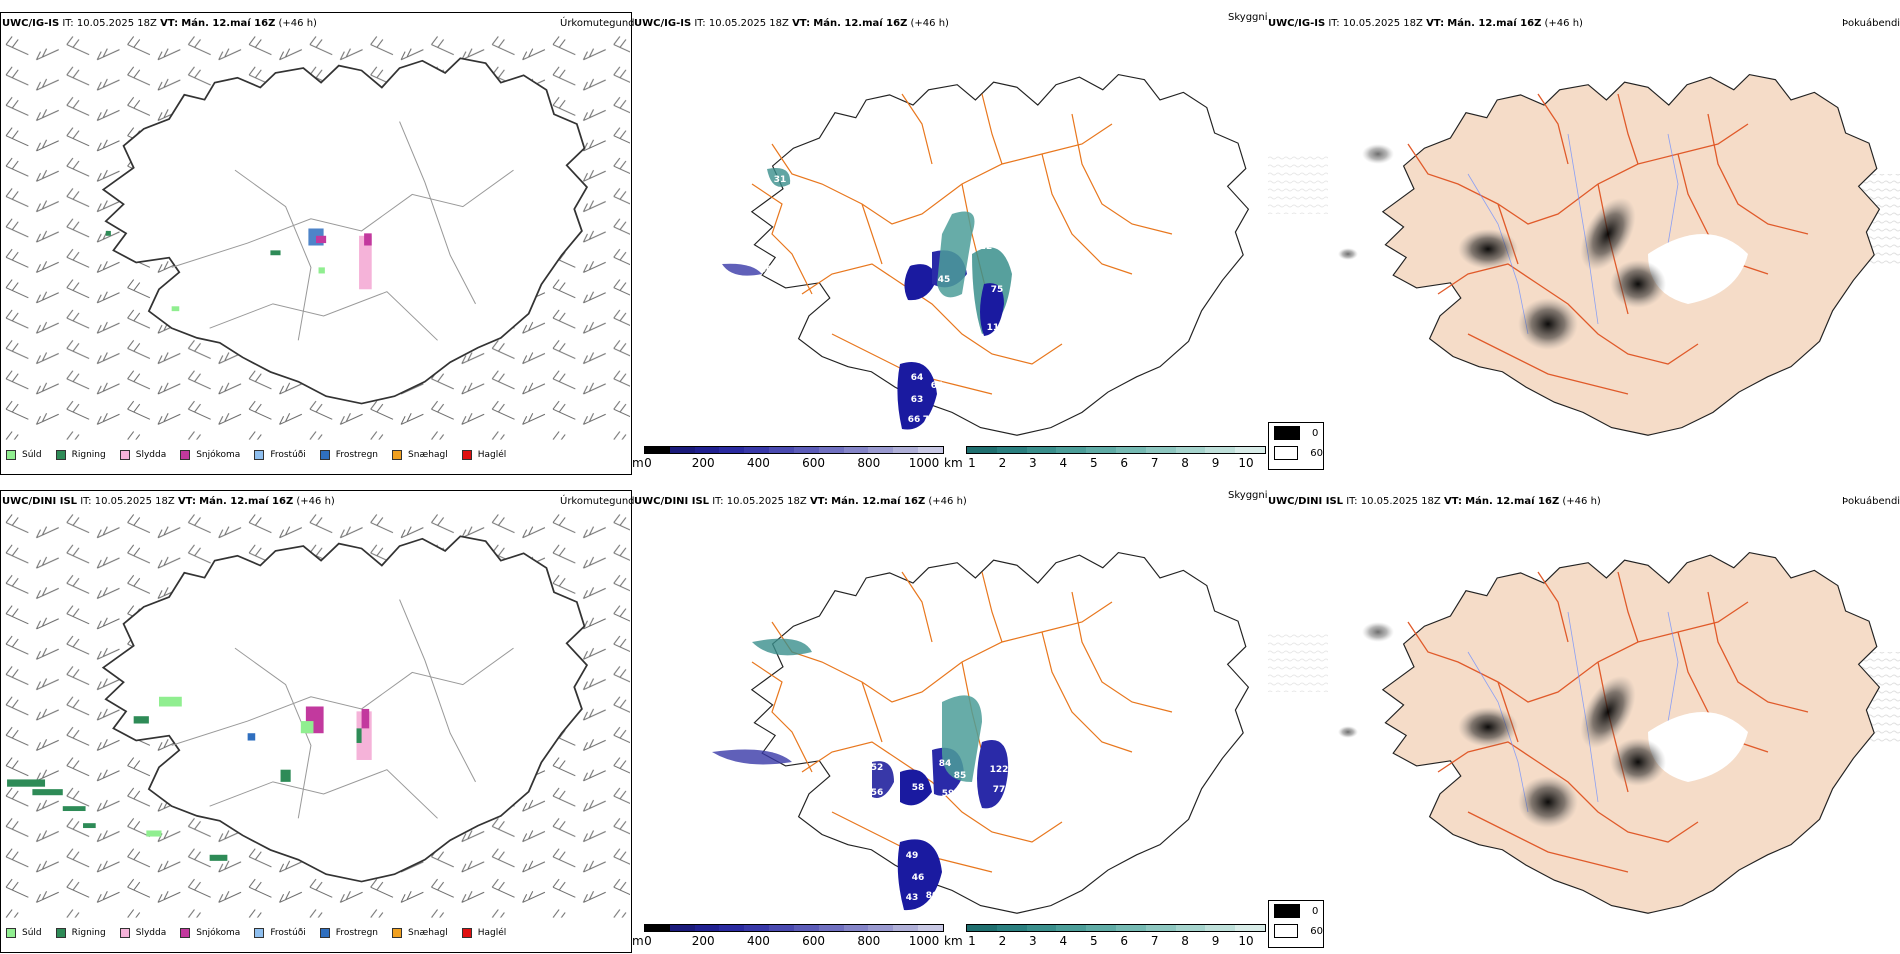  Describe the element at coordinates (953, 941) in the screenshot. I see `colorbar-unit: km` at that location.